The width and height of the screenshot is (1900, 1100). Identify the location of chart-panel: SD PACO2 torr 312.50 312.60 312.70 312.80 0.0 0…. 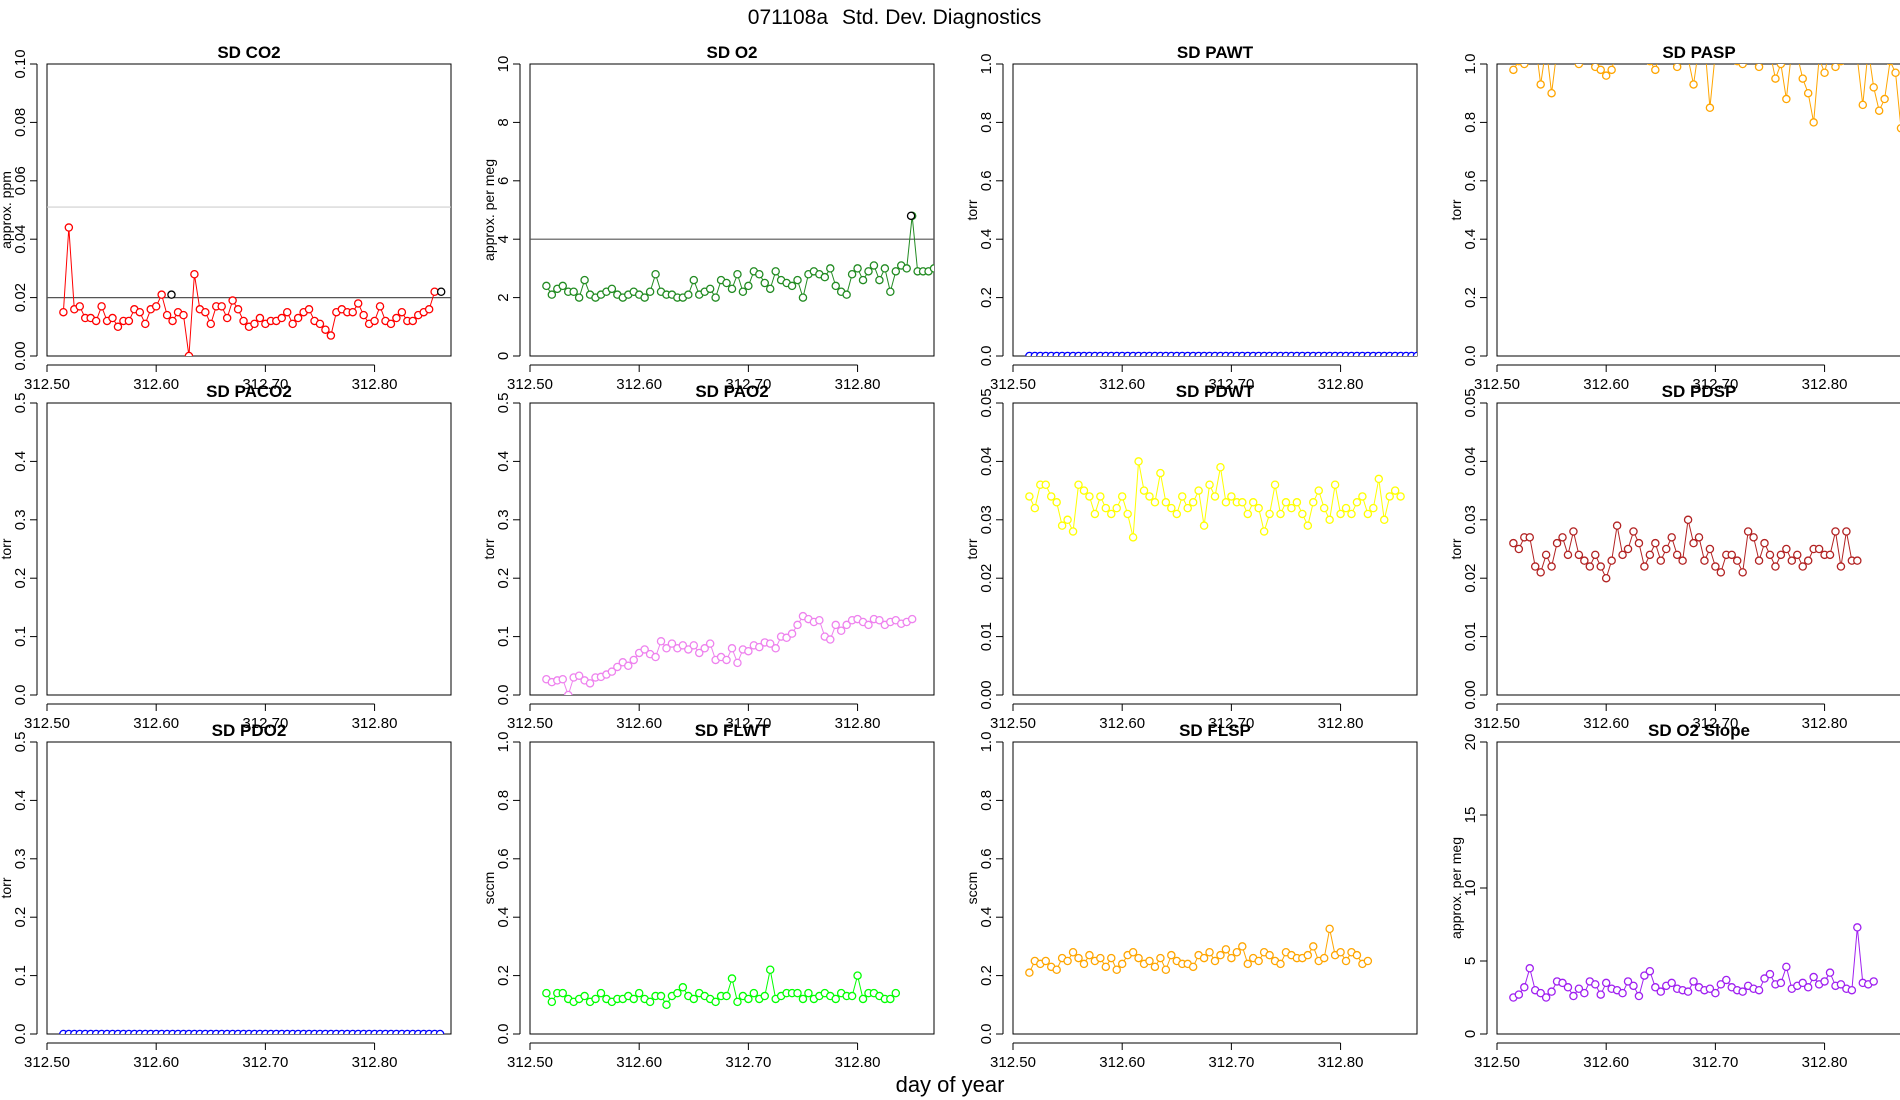
(226, 557).